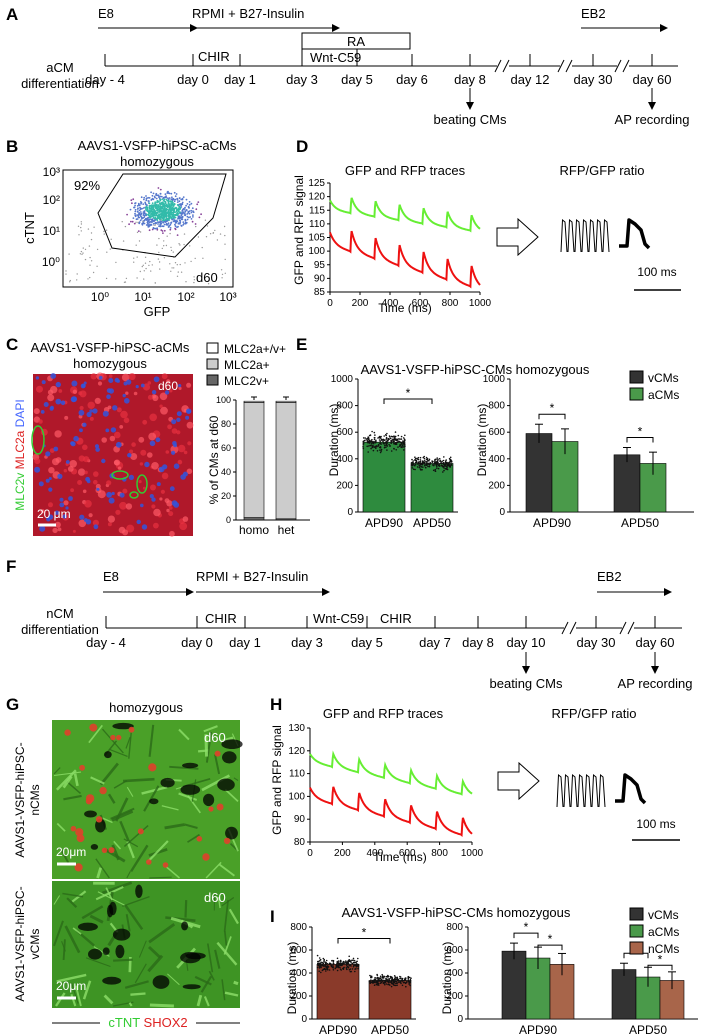  What do you see at coordinates (148, 228) in the screenshot?
I see `flow-b-frame` at bounding box center [148, 228].